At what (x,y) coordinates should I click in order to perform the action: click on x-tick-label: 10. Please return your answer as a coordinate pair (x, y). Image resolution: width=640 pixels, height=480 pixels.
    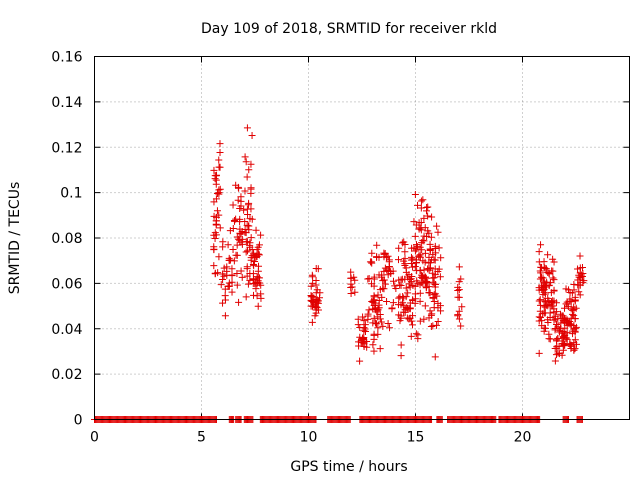
    Looking at the image, I should click on (309, 438).